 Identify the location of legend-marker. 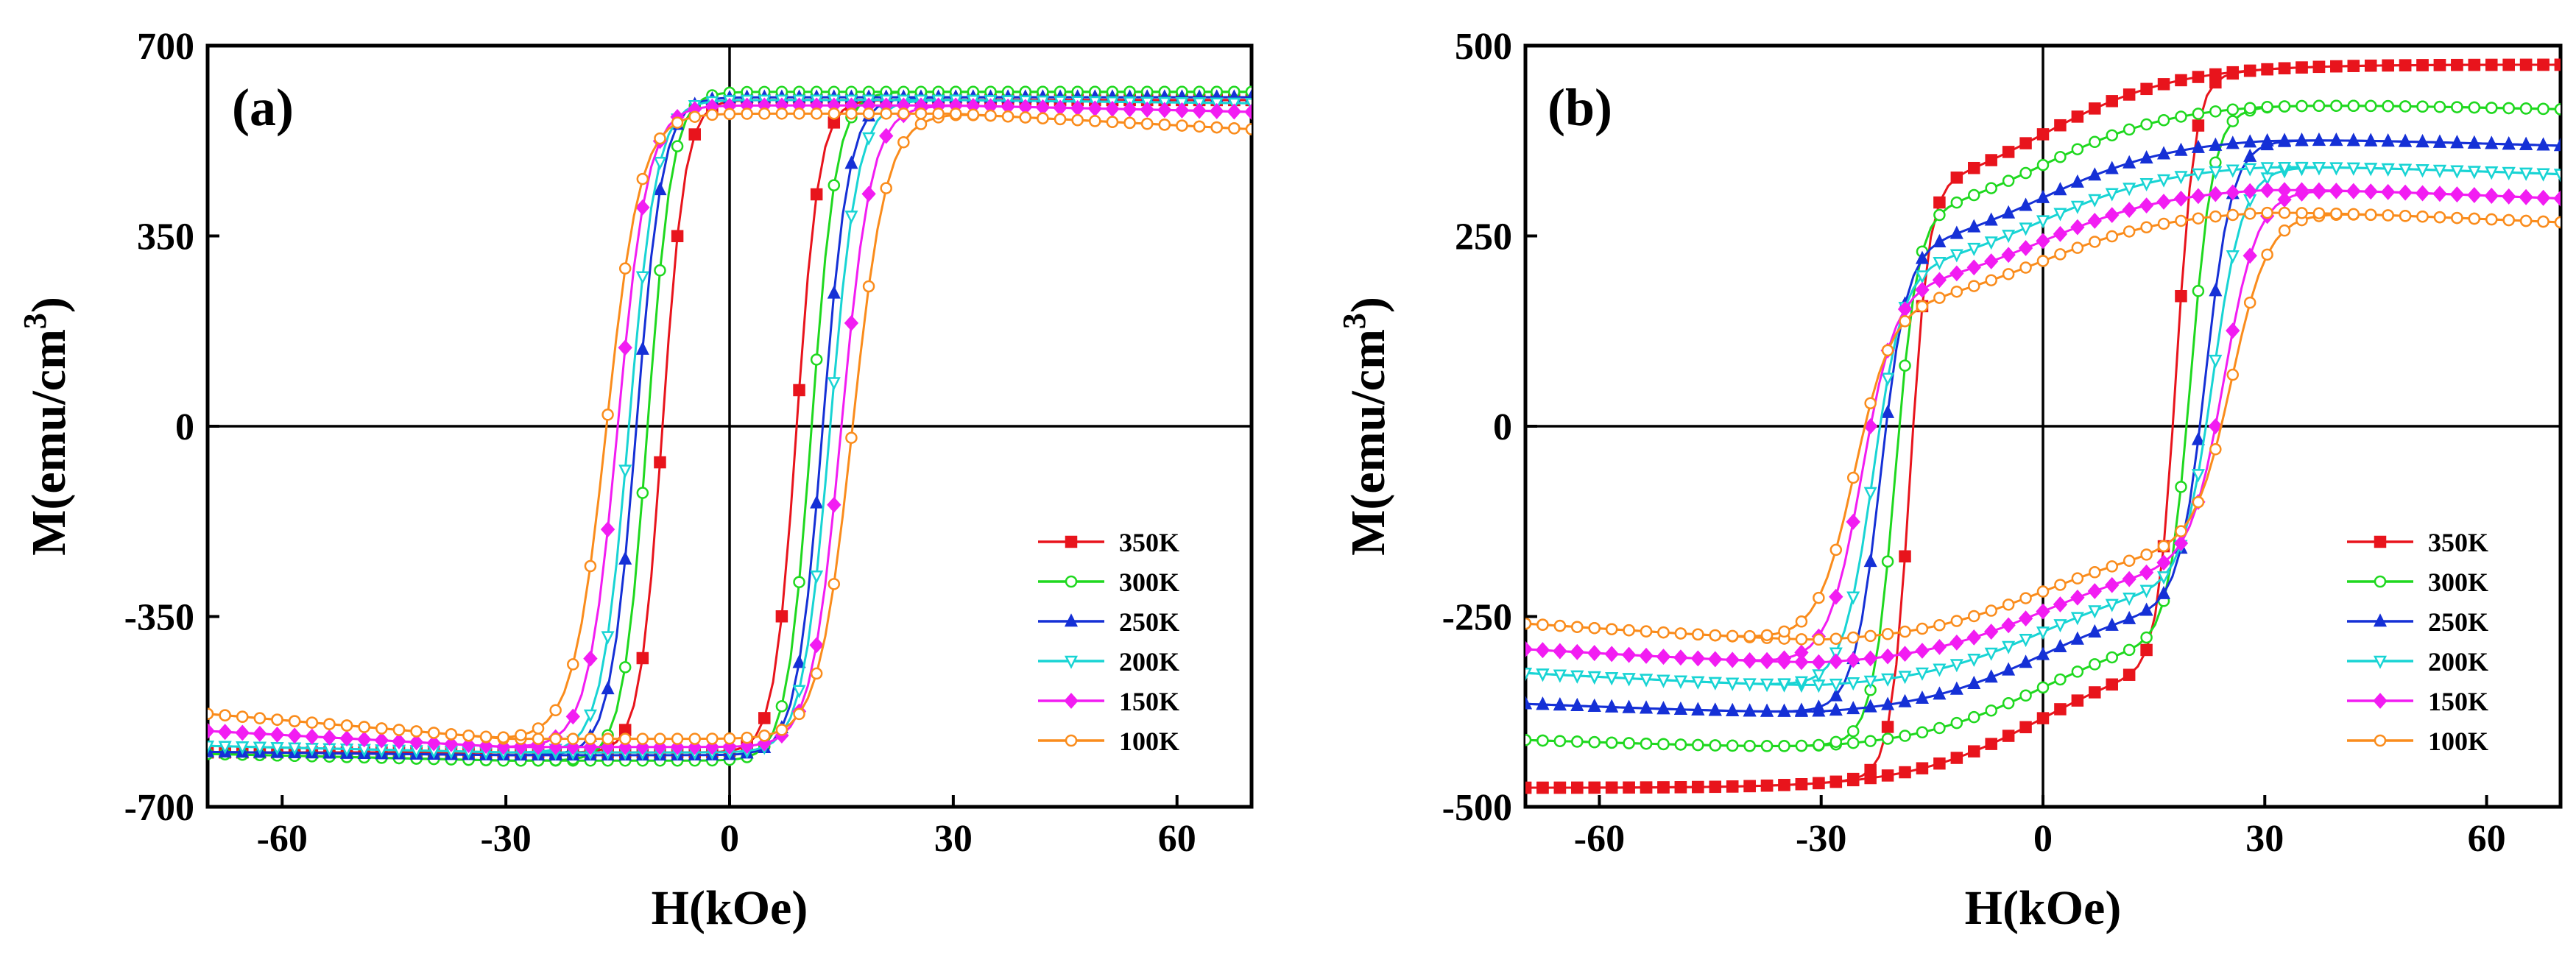
(1071, 741).